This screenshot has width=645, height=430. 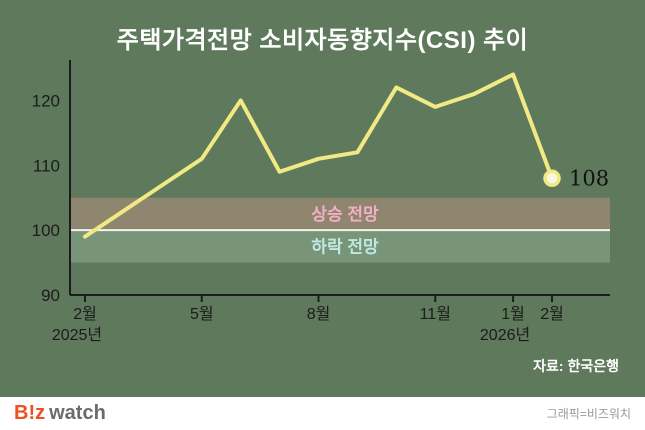 What do you see at coordinates (345, 246) in the screenshot?
I see `fall-outlook-label: 하락 전망` at bounding box center [345, 246].